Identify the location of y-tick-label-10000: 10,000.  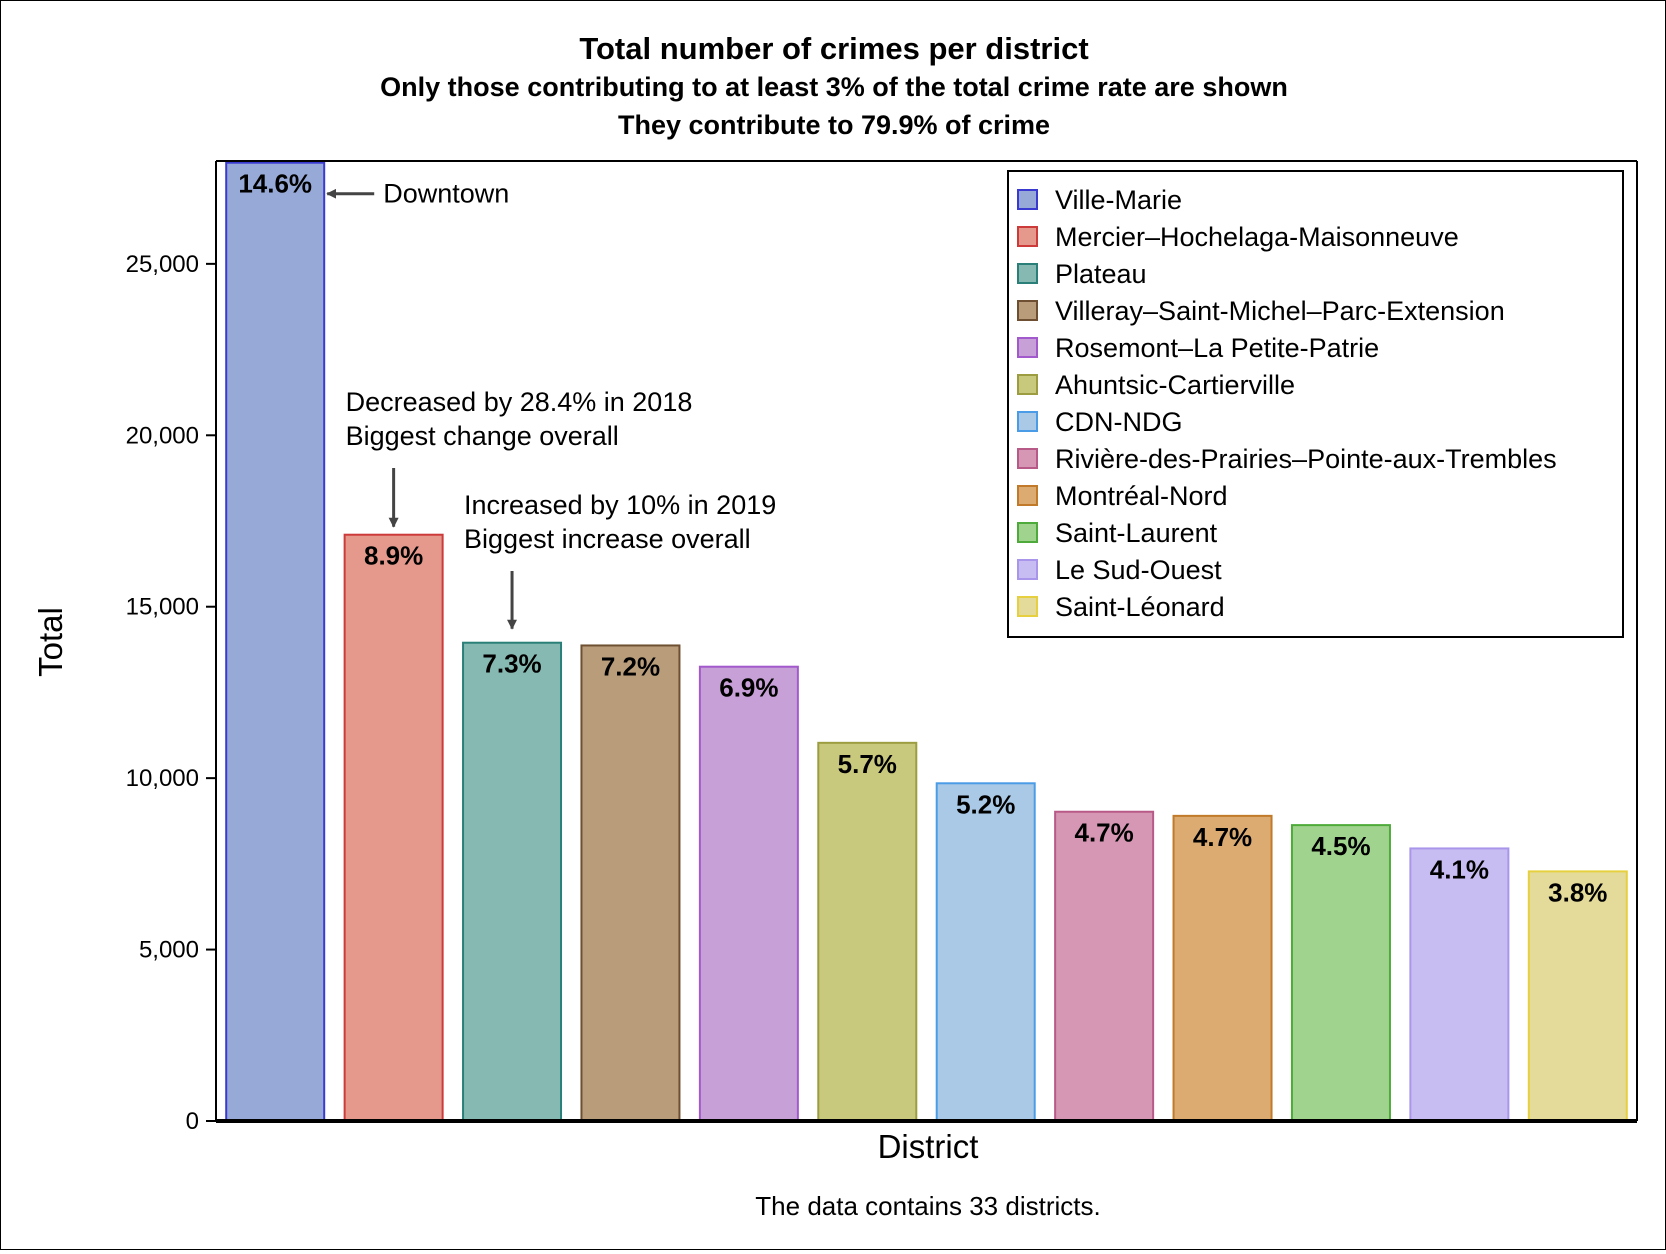
(162, 778).